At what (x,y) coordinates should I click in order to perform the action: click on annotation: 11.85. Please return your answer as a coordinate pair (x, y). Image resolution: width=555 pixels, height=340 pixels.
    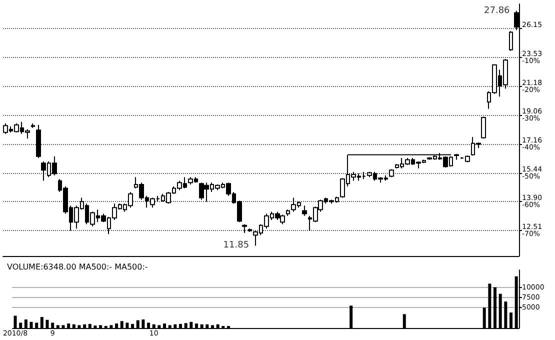
    Looking at the image, I should click on (236, 245).